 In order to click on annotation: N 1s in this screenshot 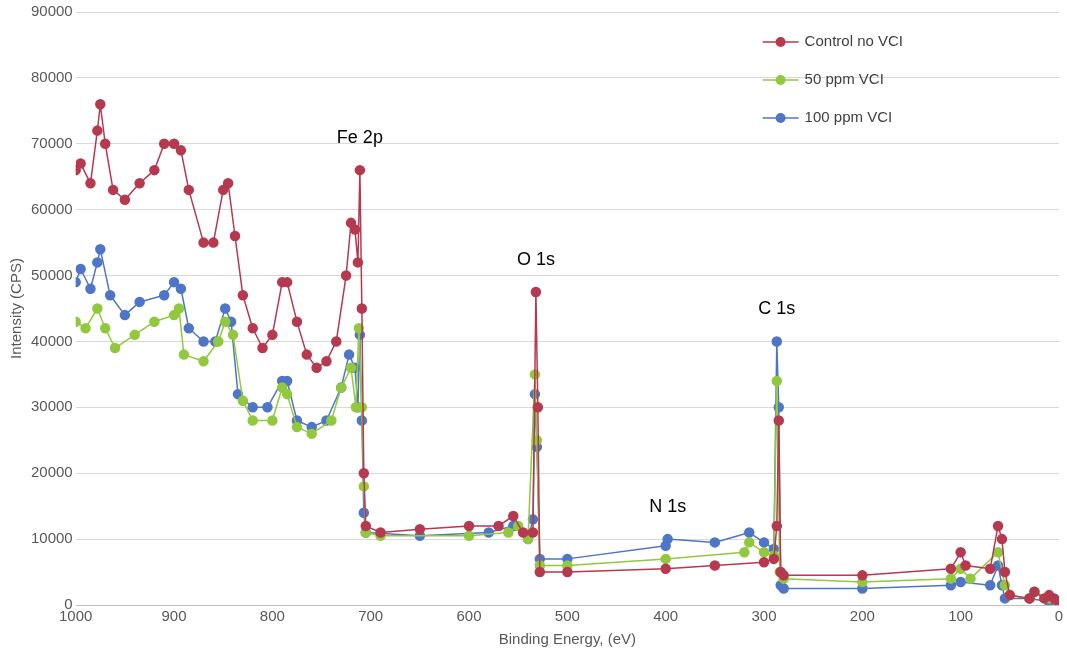, I will do `click(668, 506)`.